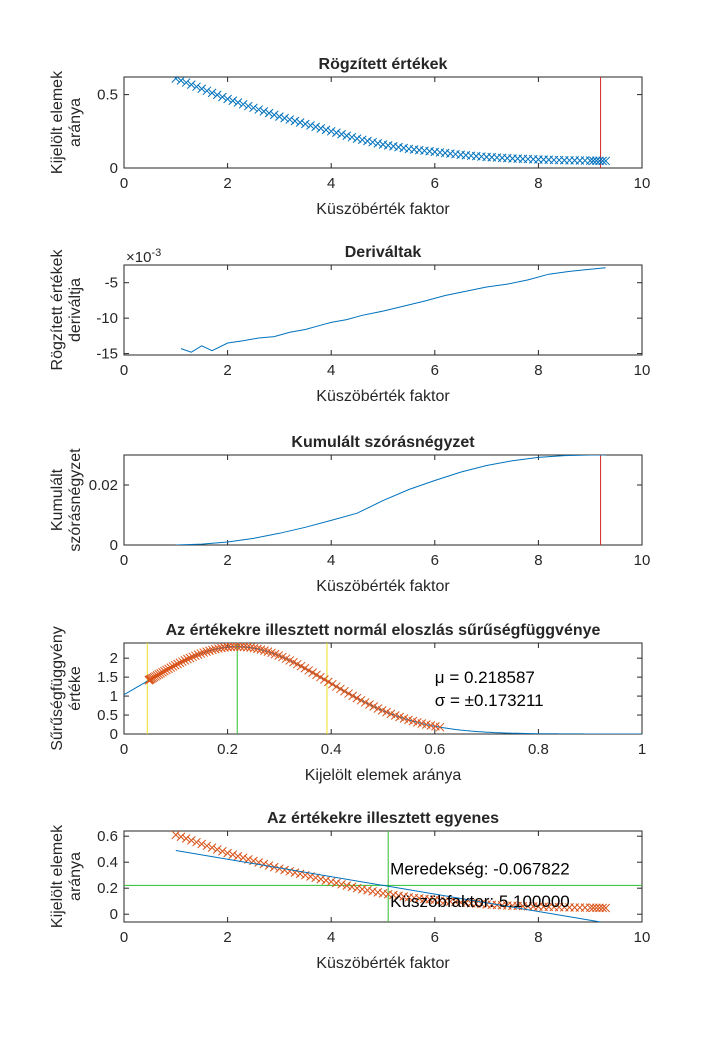 Image resolution: width=710 pixels, height=1037 pixels. I want to click on x-tick-label: 0.6, so click(434, 749).